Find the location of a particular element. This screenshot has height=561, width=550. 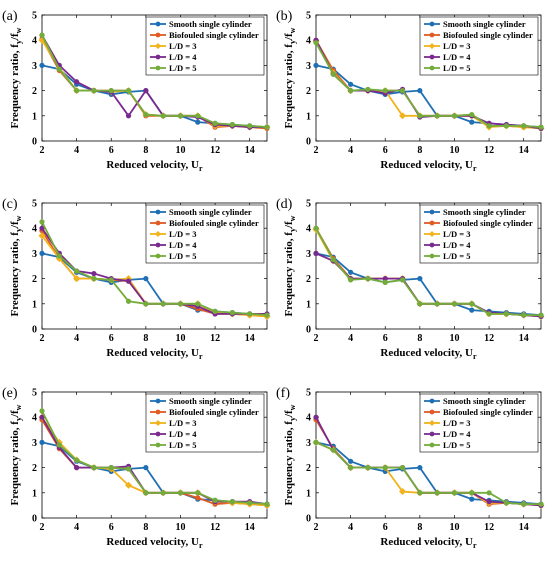

chart-6-y-tick-label-4: 4 is located at coordinates (308, 418).